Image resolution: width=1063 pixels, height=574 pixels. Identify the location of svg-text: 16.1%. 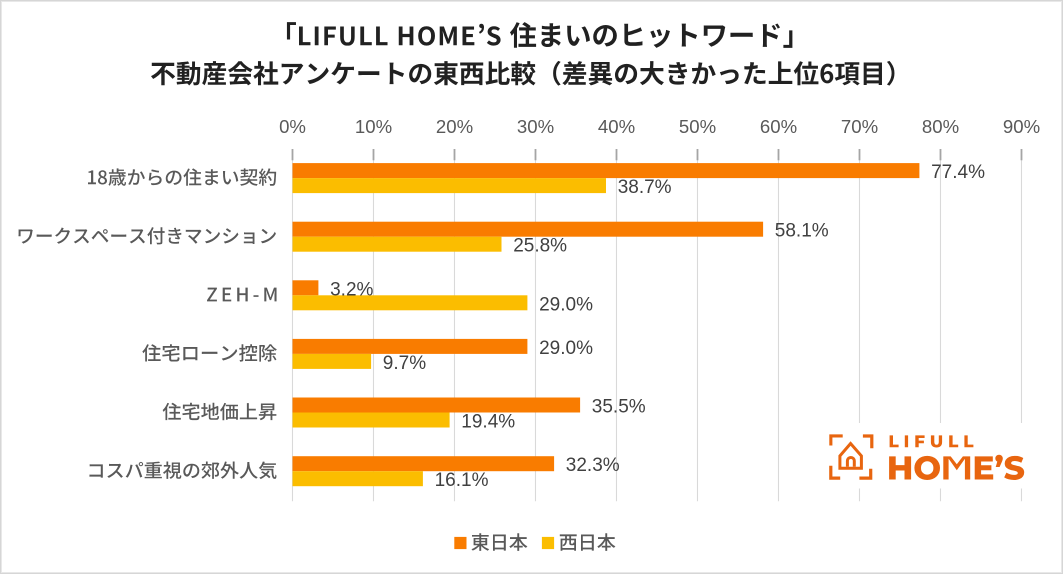
(462, 480).